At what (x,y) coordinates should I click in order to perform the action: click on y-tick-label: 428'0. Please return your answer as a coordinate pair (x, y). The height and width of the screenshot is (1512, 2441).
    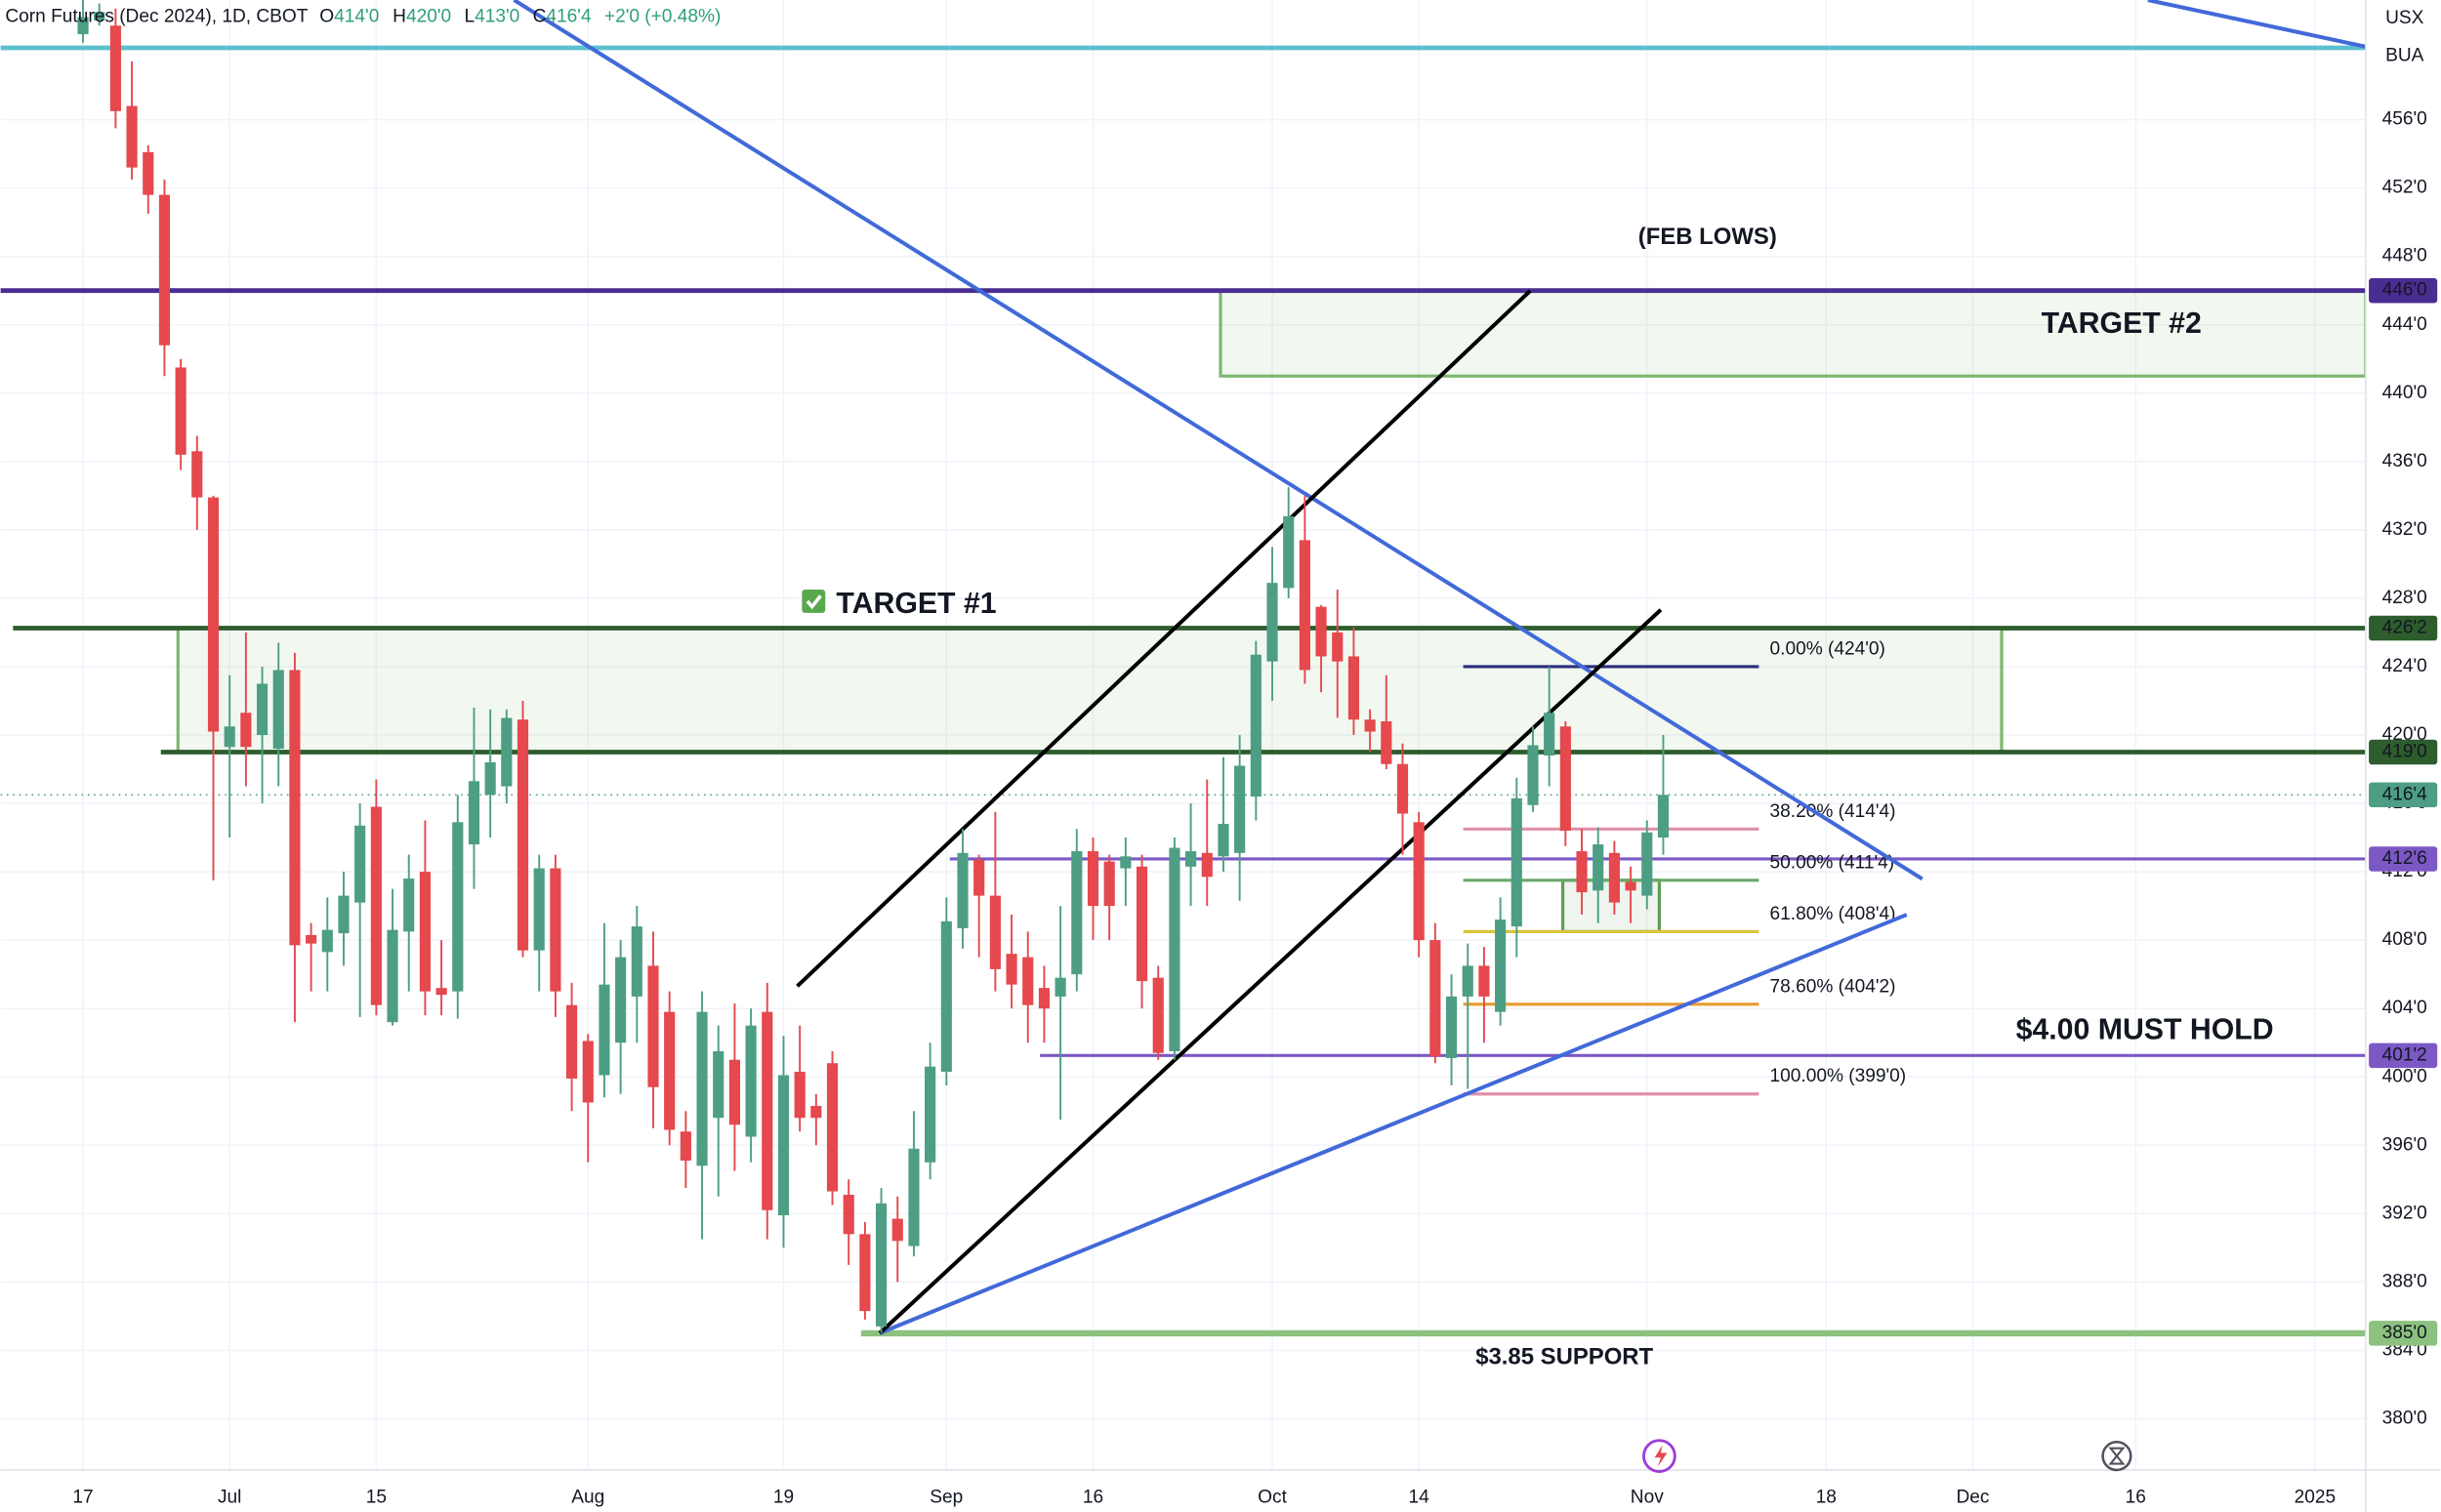
    Looking at the image, I should click on (2405, 598).